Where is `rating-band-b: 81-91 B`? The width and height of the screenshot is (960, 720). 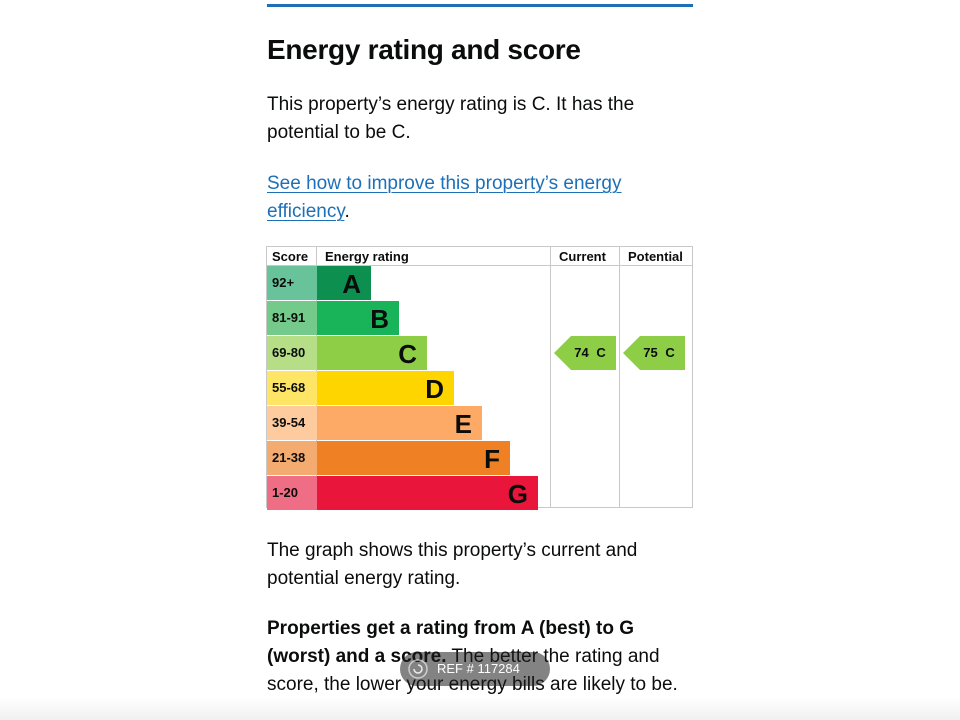
rating-band-b: 81-91 B is located at coordinates (408, 318).